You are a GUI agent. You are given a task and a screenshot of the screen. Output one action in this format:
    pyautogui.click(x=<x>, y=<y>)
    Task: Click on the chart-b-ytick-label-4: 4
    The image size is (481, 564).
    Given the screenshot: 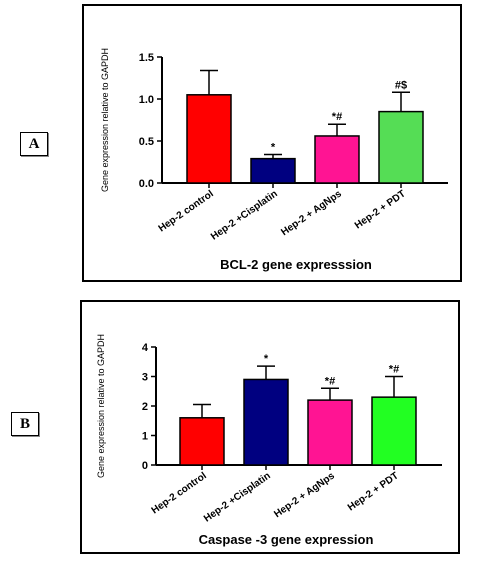 What is the action you would take?
    pyautogui.click(x=145, y=348)
    